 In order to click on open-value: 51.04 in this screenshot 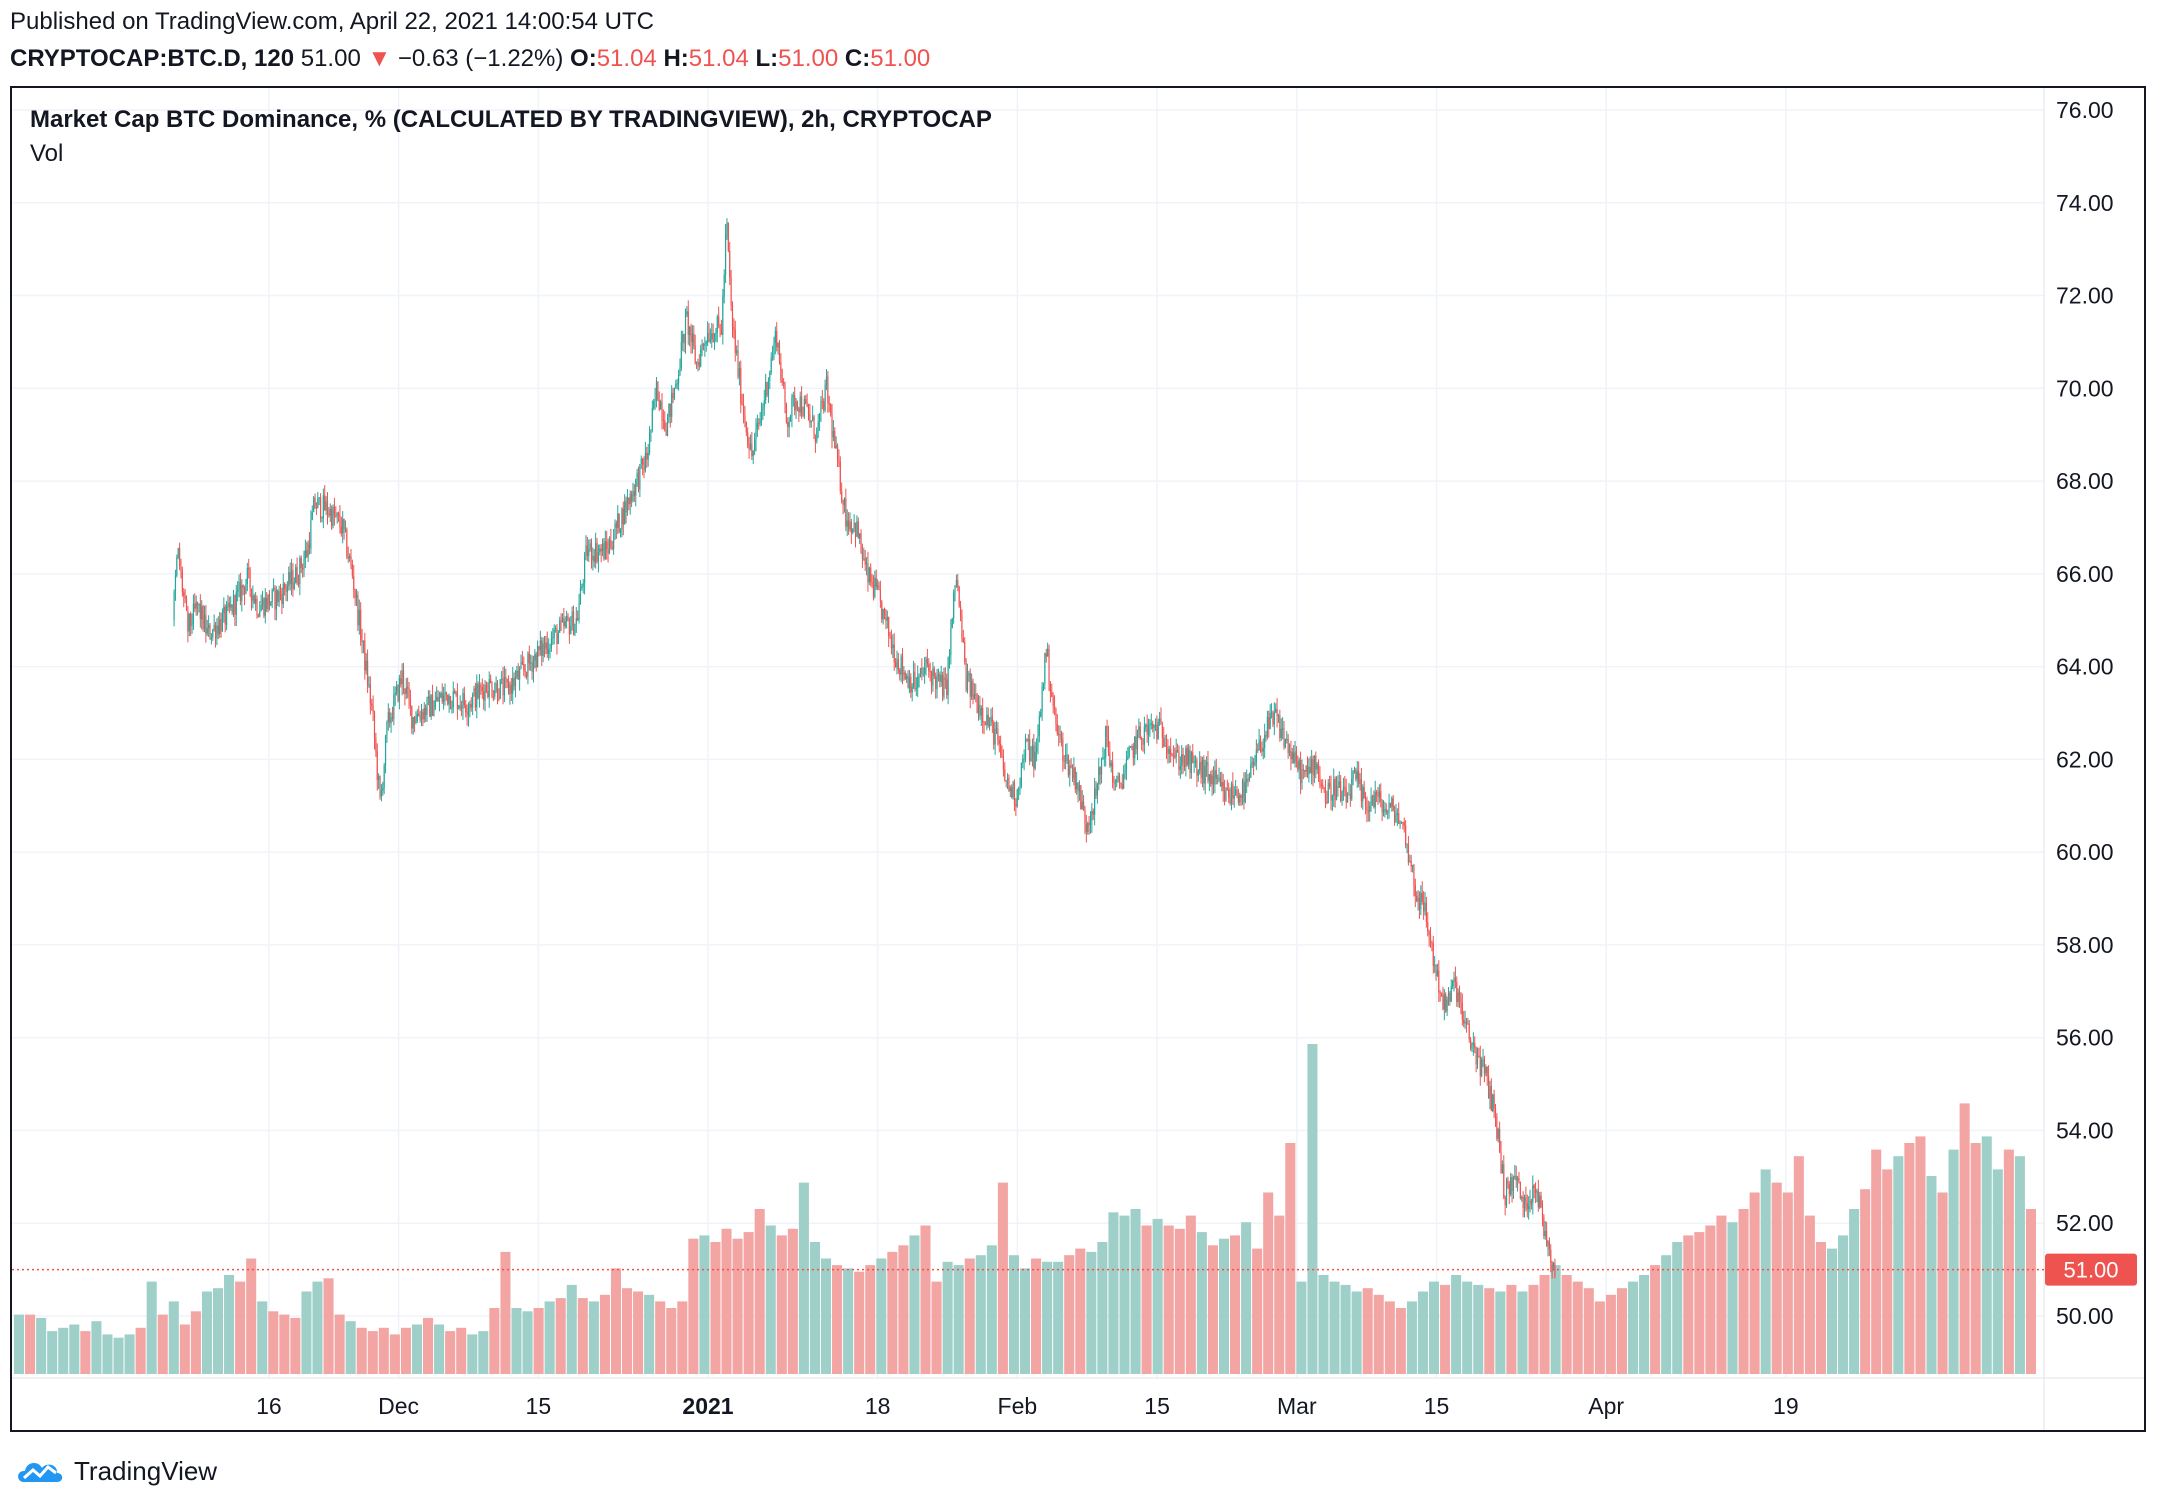, I will do `click(626, 58)`.